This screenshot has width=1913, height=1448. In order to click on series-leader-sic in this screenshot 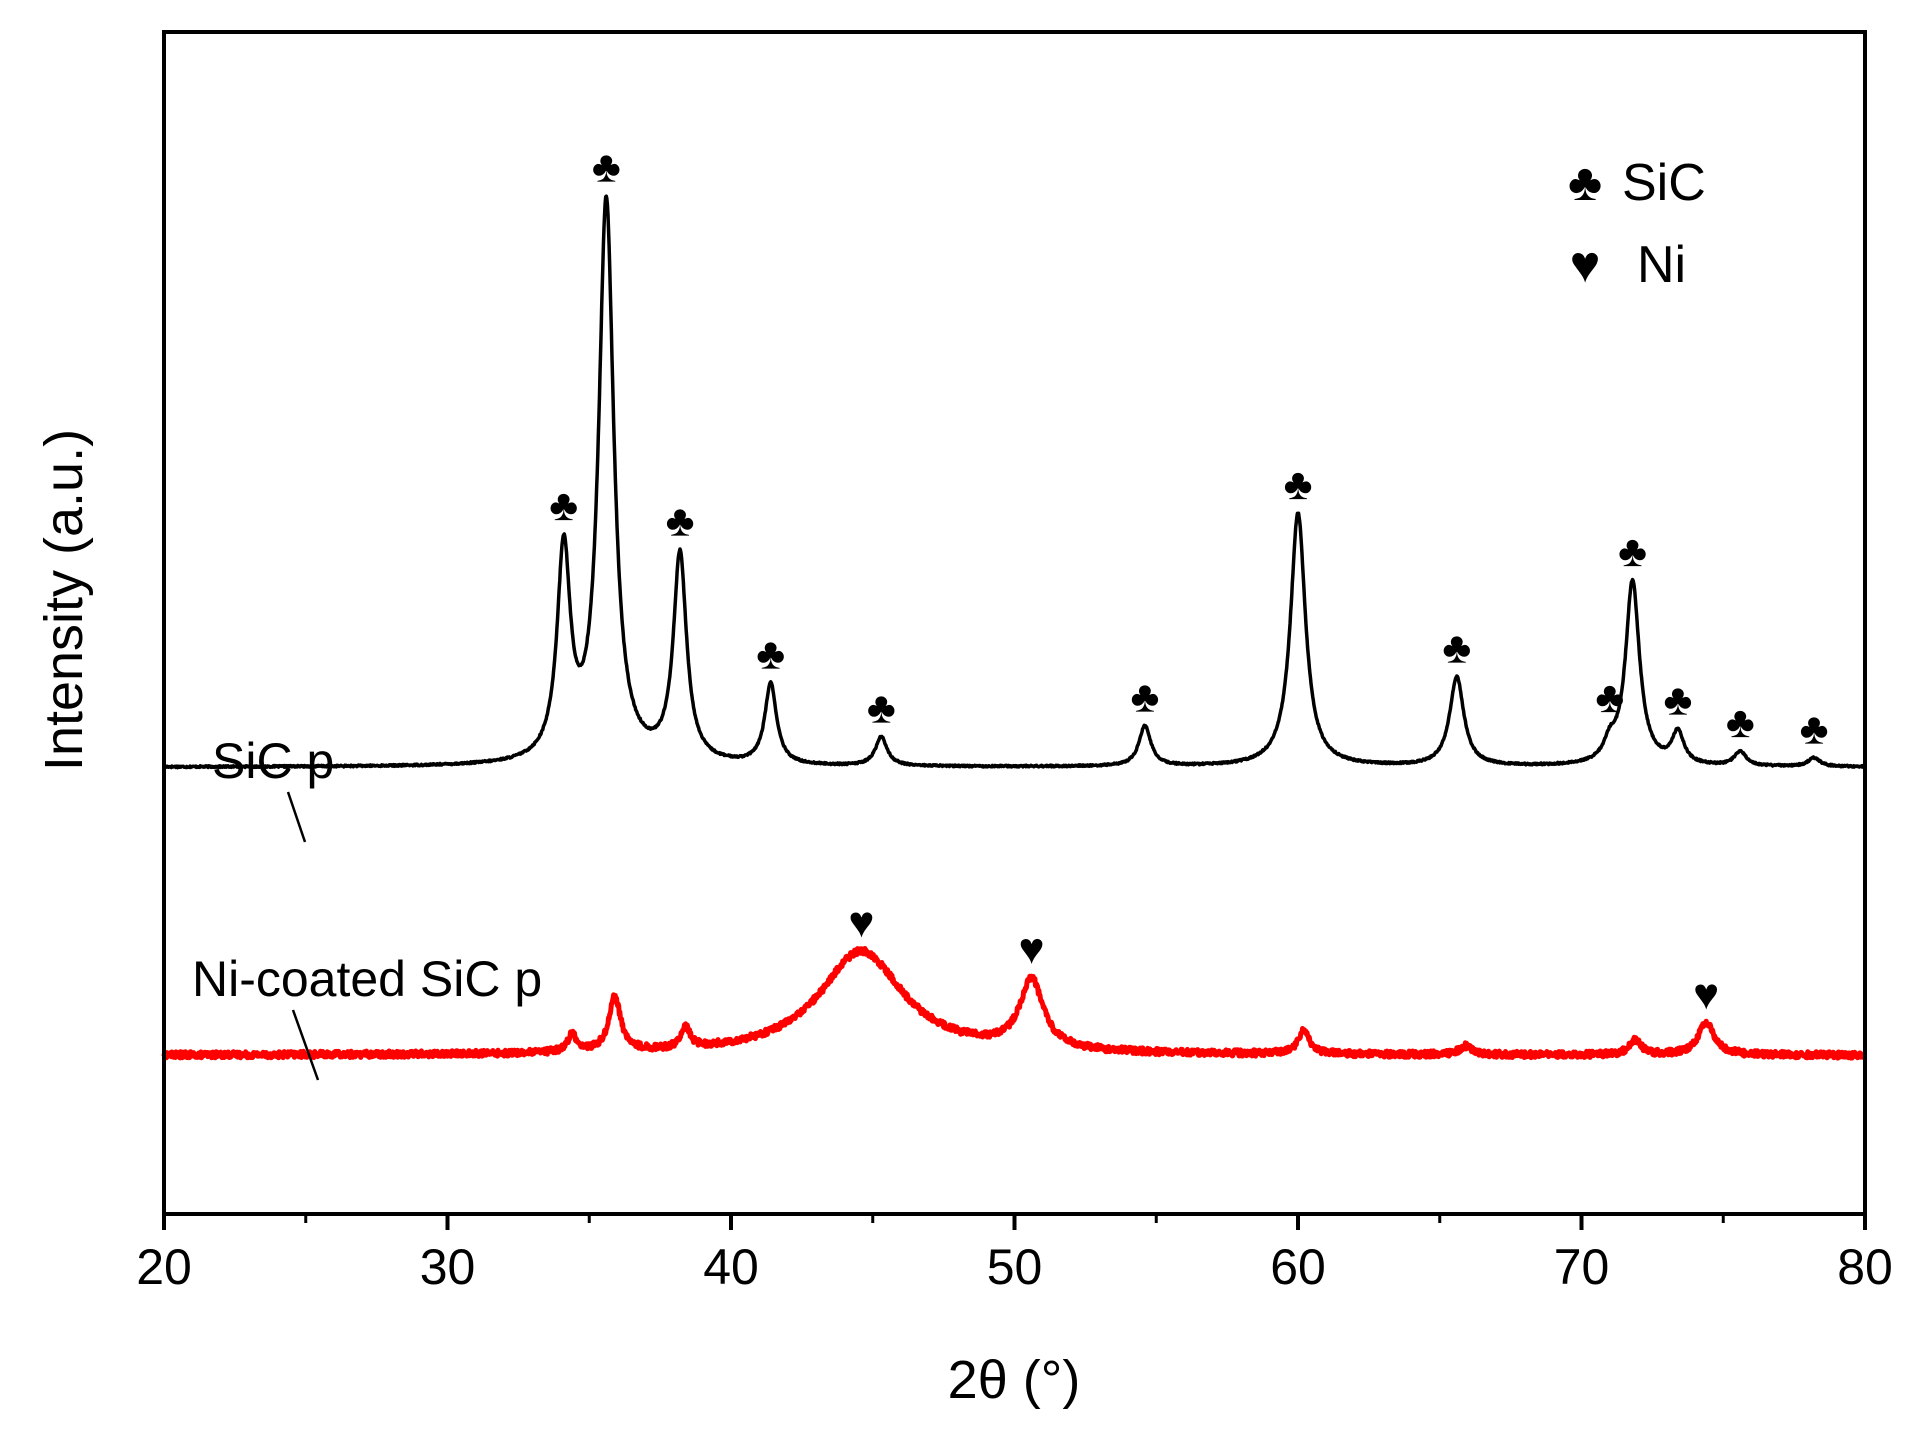, I will do `click(296, 817)`.